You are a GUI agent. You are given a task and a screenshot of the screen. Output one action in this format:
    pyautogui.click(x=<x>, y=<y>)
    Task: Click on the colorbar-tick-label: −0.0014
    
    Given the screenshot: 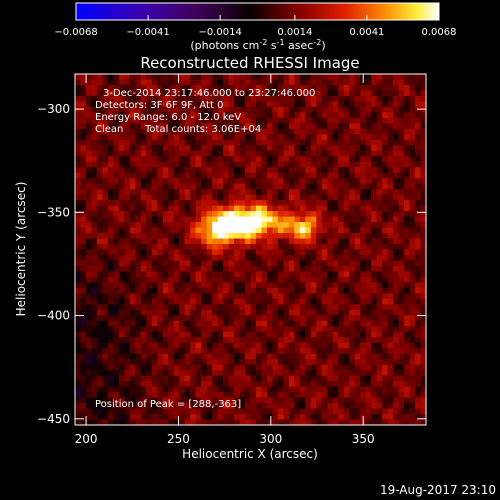 What is the action you would take?
    pyautogui.click(x=219, y=32)
    